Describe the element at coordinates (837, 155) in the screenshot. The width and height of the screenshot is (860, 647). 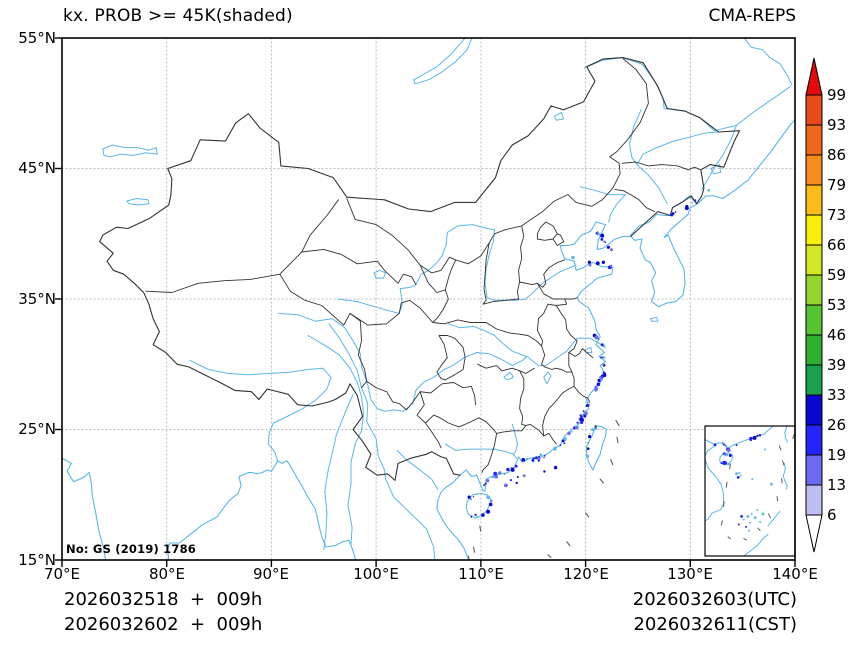
I see `colorbar-tick-86: 86` at that location.